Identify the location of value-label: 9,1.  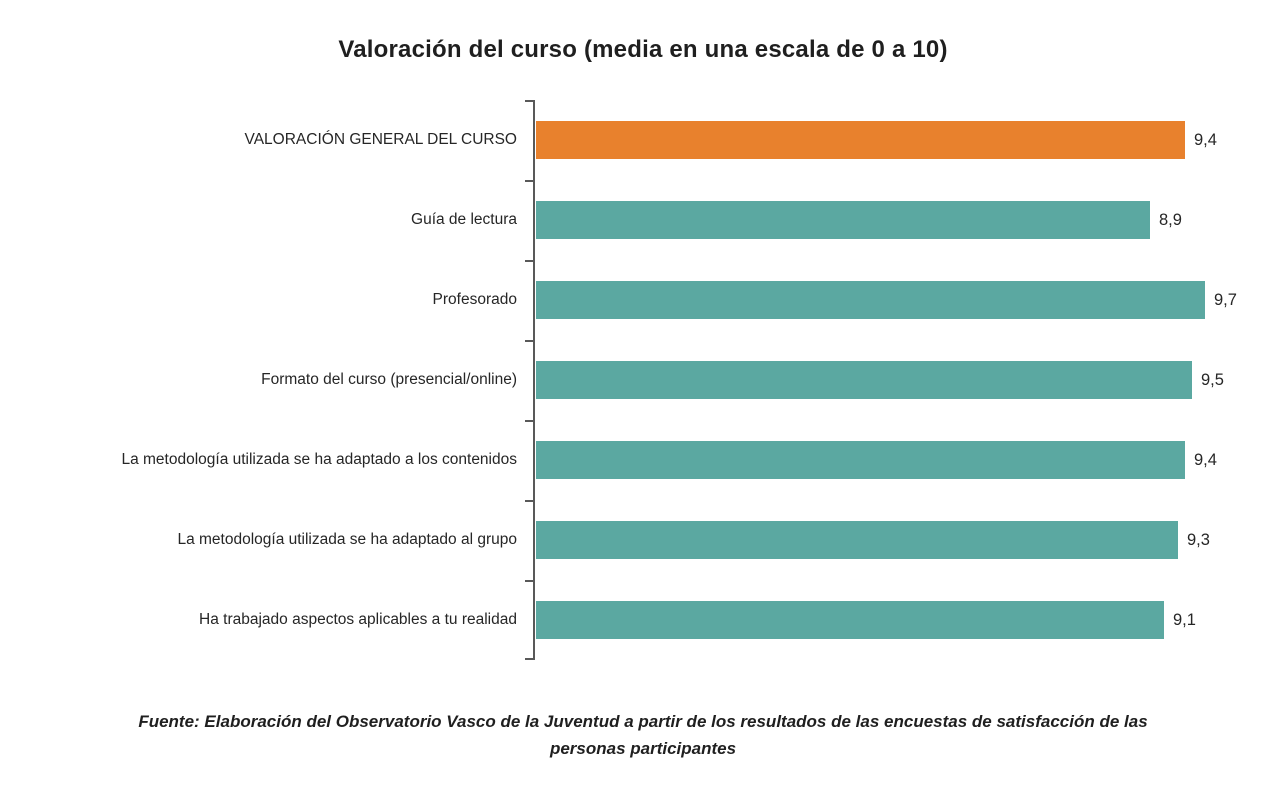
(1184, 619).